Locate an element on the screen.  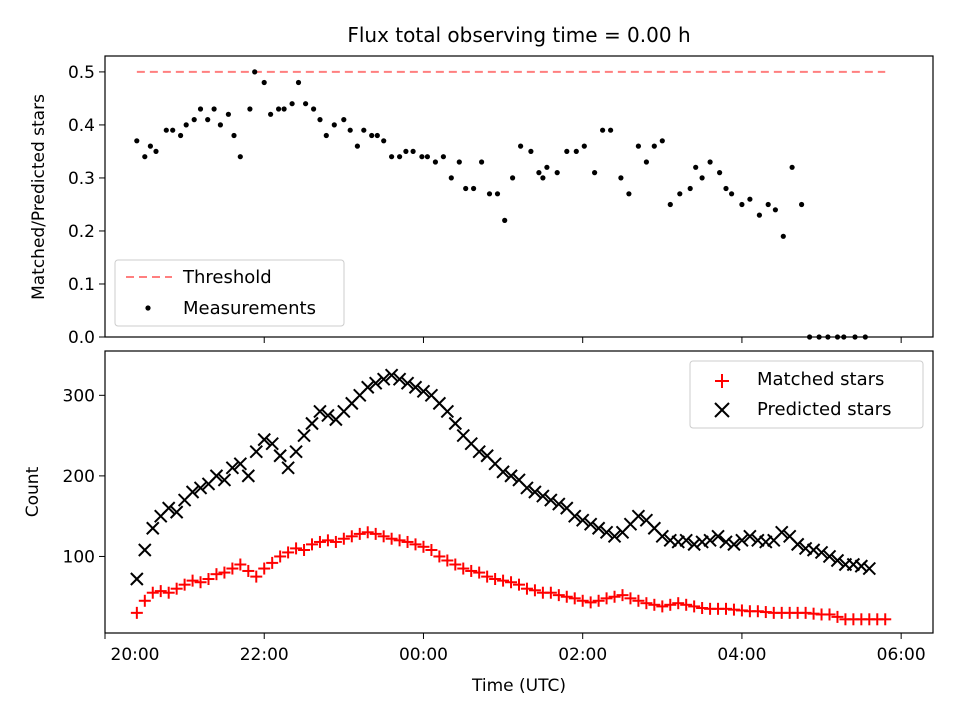
bottom-legend-frame is located at coordinates (806, 394).